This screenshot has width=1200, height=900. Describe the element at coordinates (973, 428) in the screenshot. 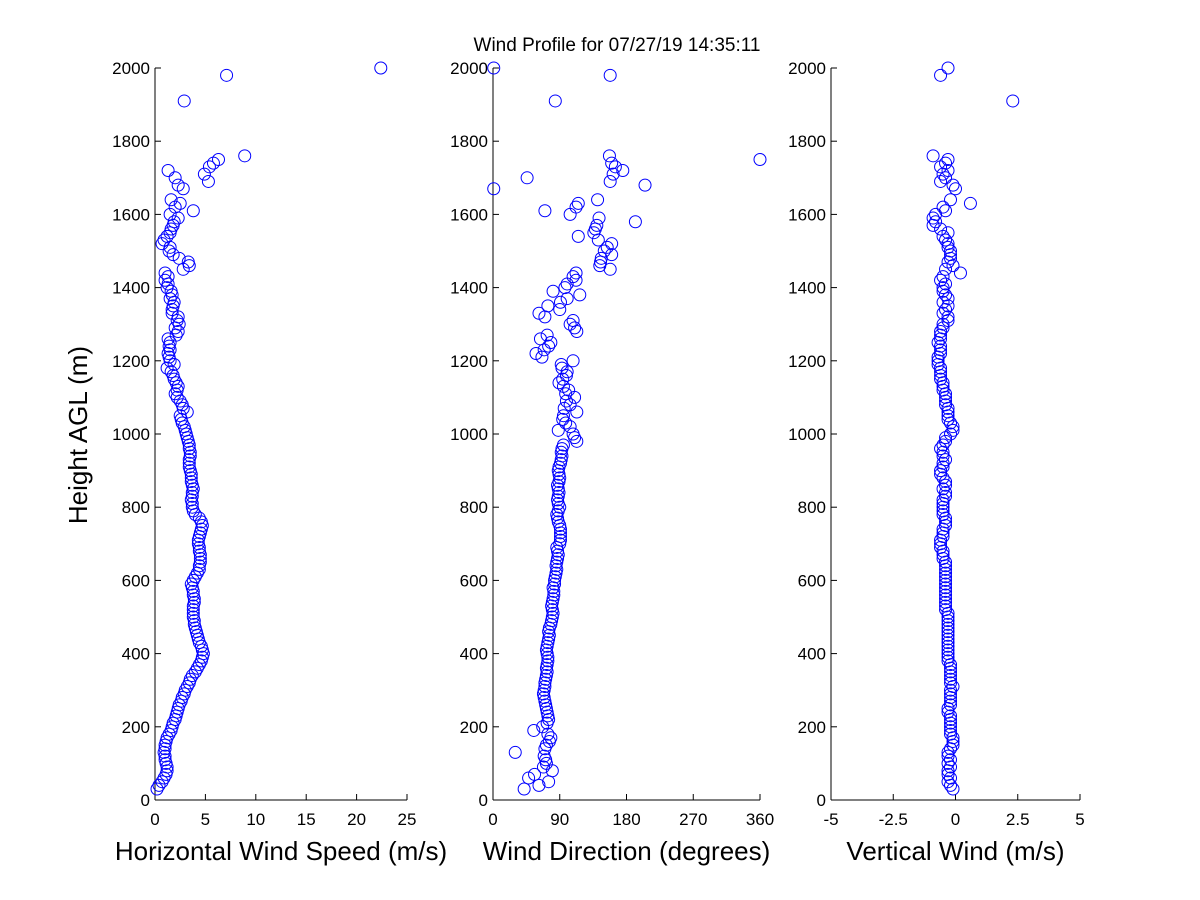

I see `data-points` at that location.